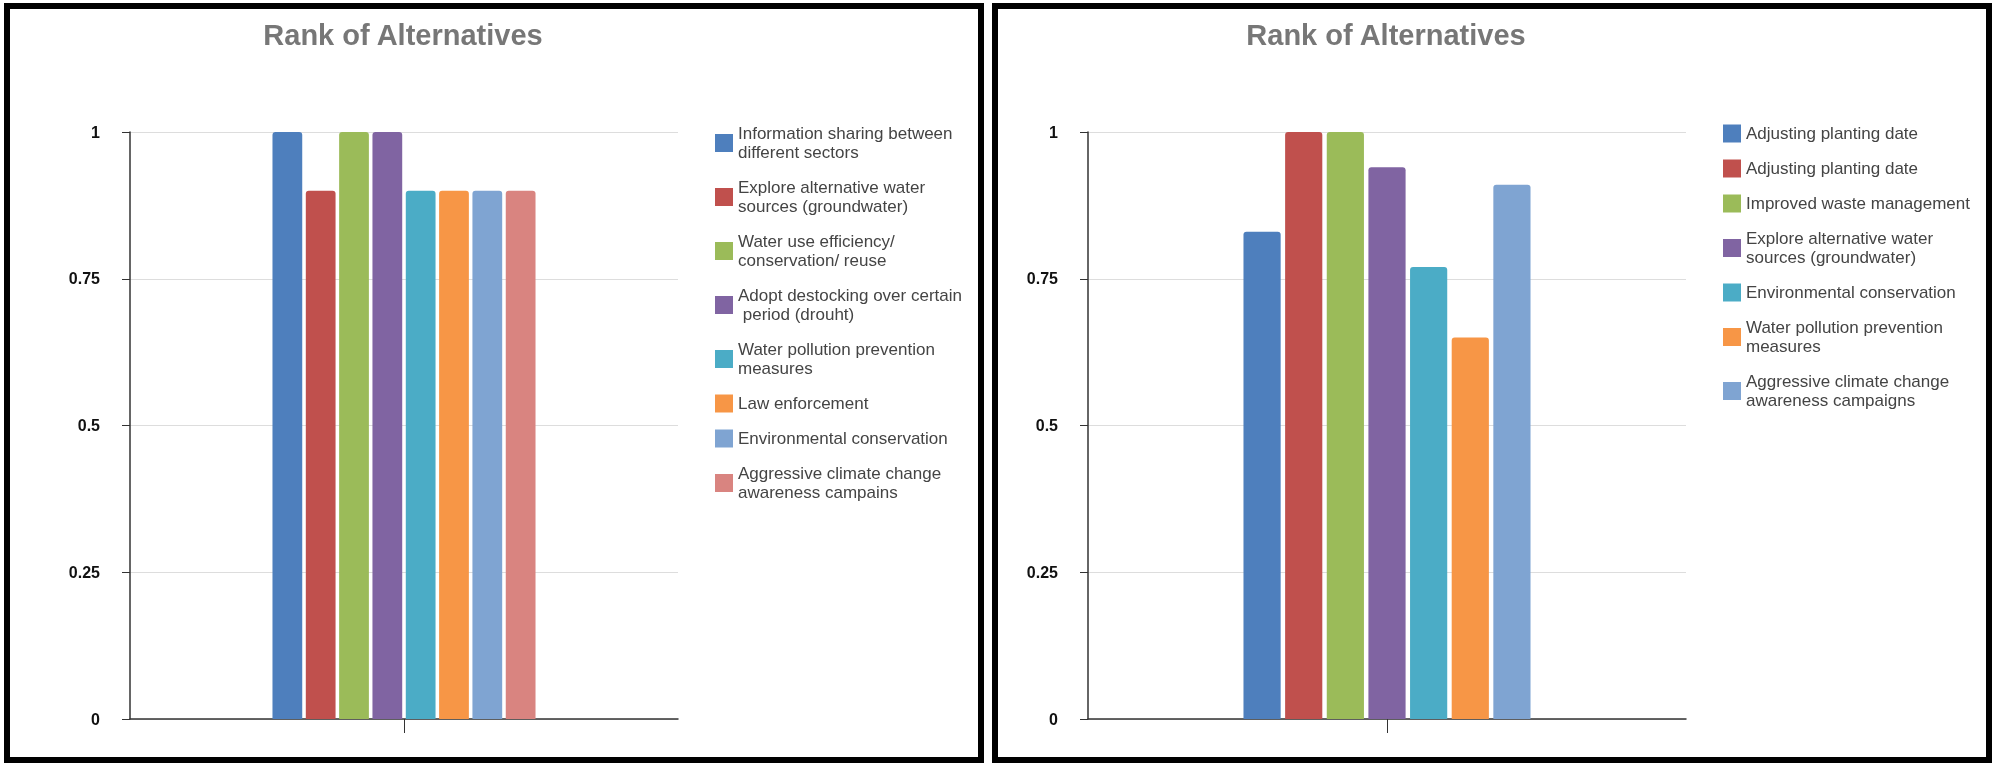 The image size is (2004, 766). I want to click on legend-label: Adopt destocking over certain period (drouht), so click(850, 305).